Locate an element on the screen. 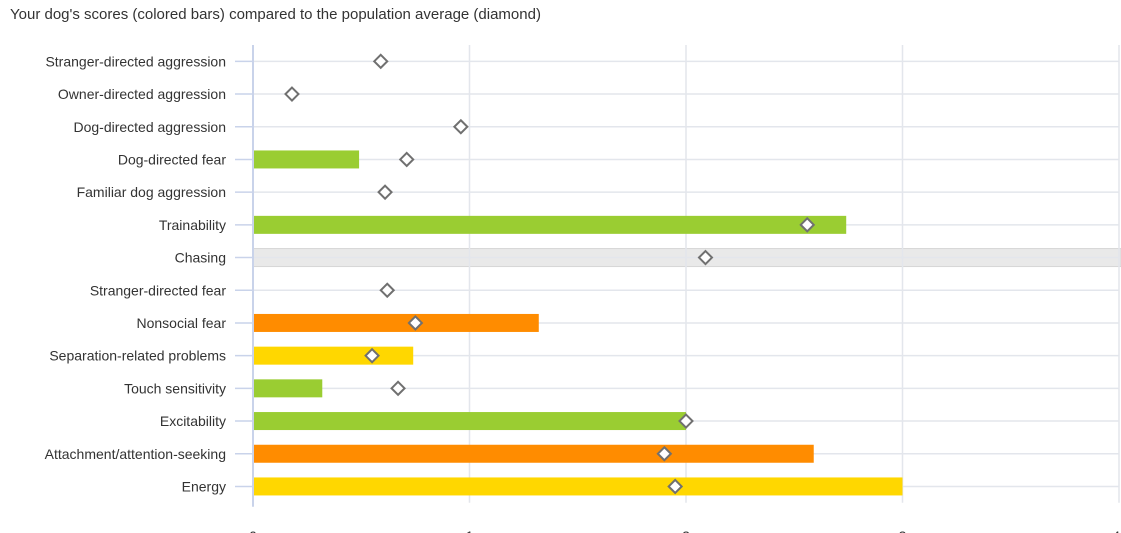  category-label: Stranger-directed fear is located at coordinates (158, 290).